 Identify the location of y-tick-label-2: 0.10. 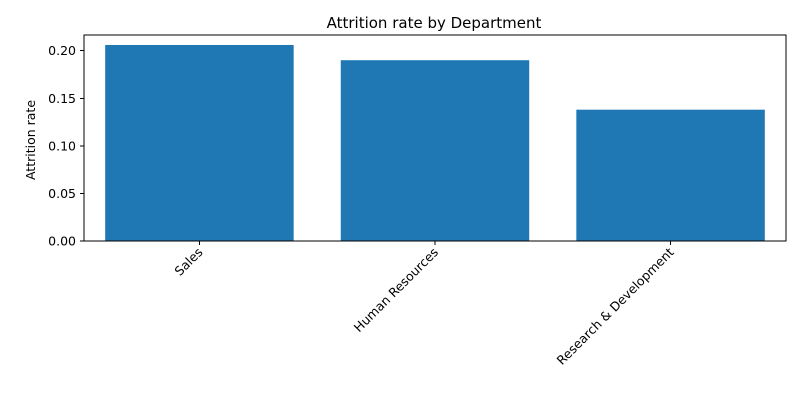
(62, 145).